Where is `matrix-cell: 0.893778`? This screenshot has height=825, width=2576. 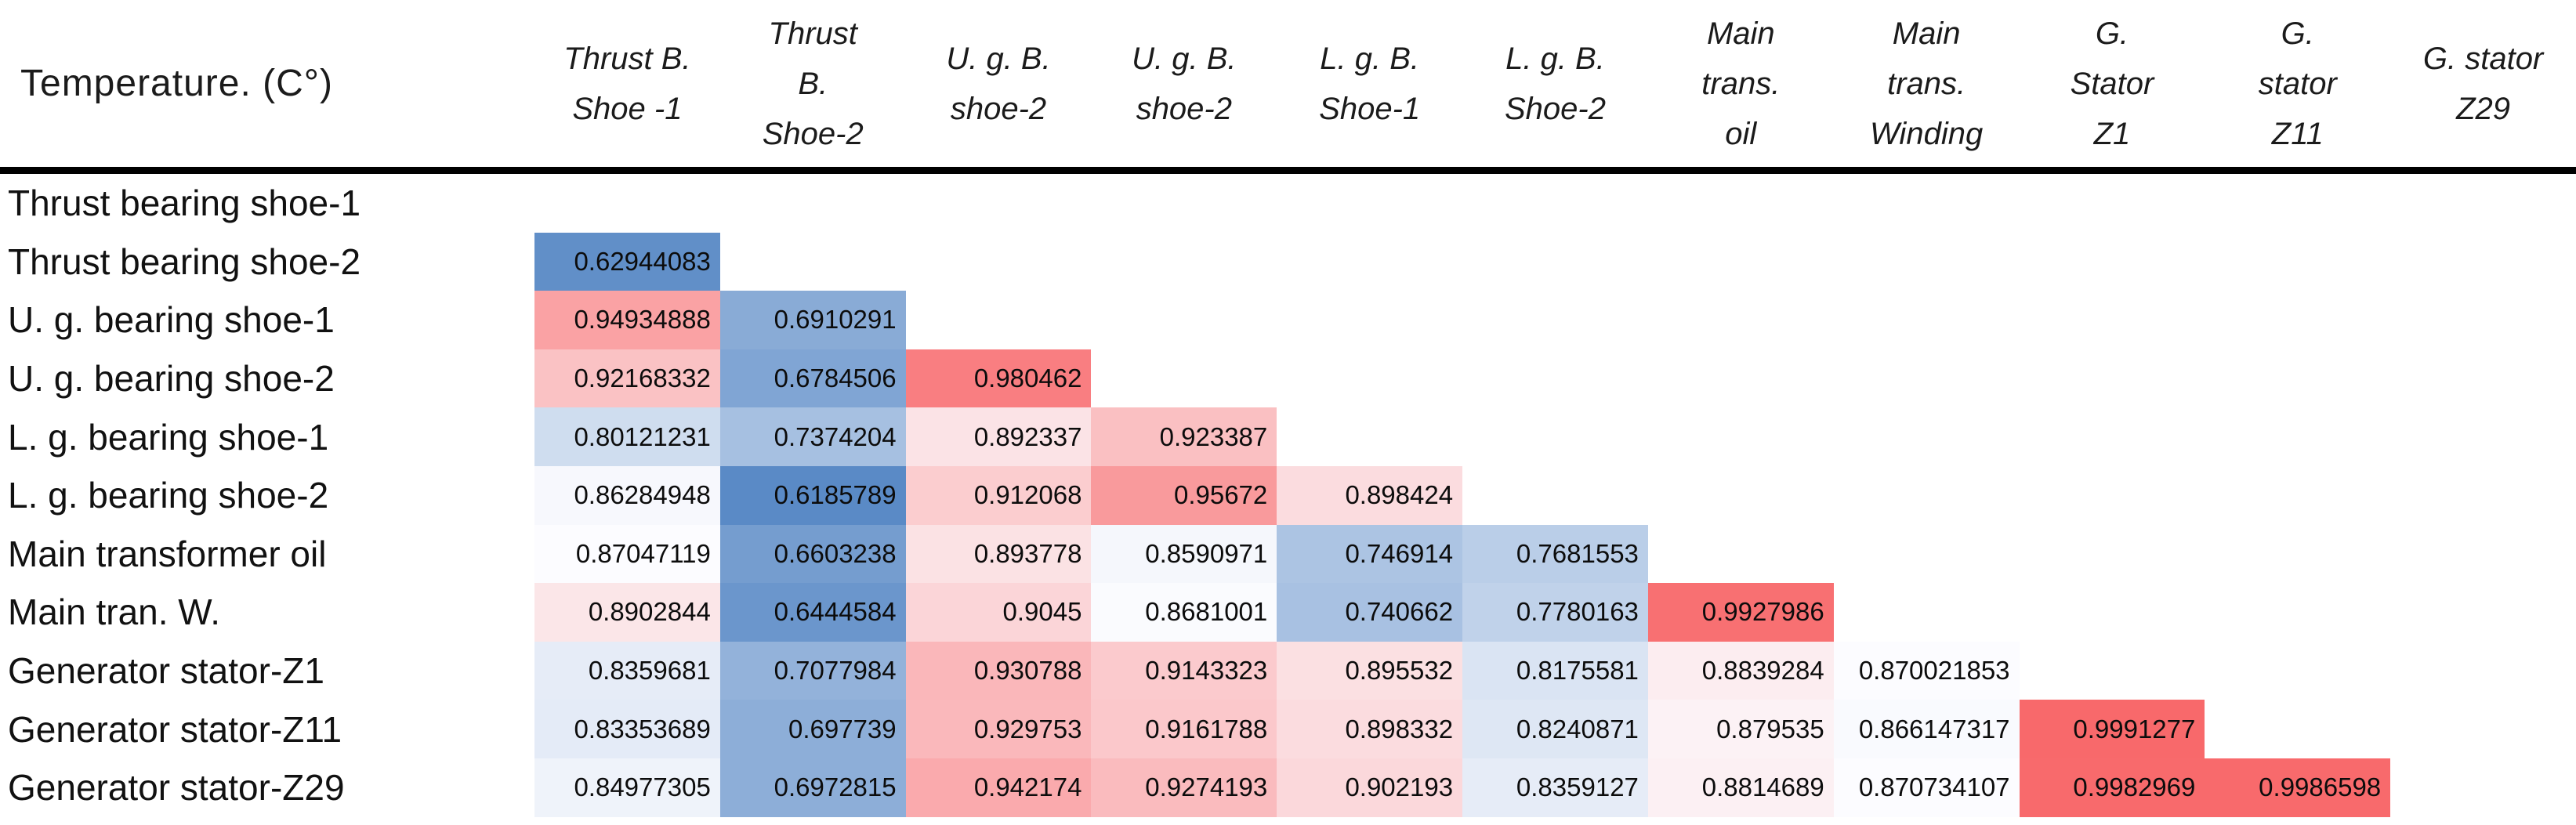
matrix-cell: 0.893778 is located at coordinates (998, 554).